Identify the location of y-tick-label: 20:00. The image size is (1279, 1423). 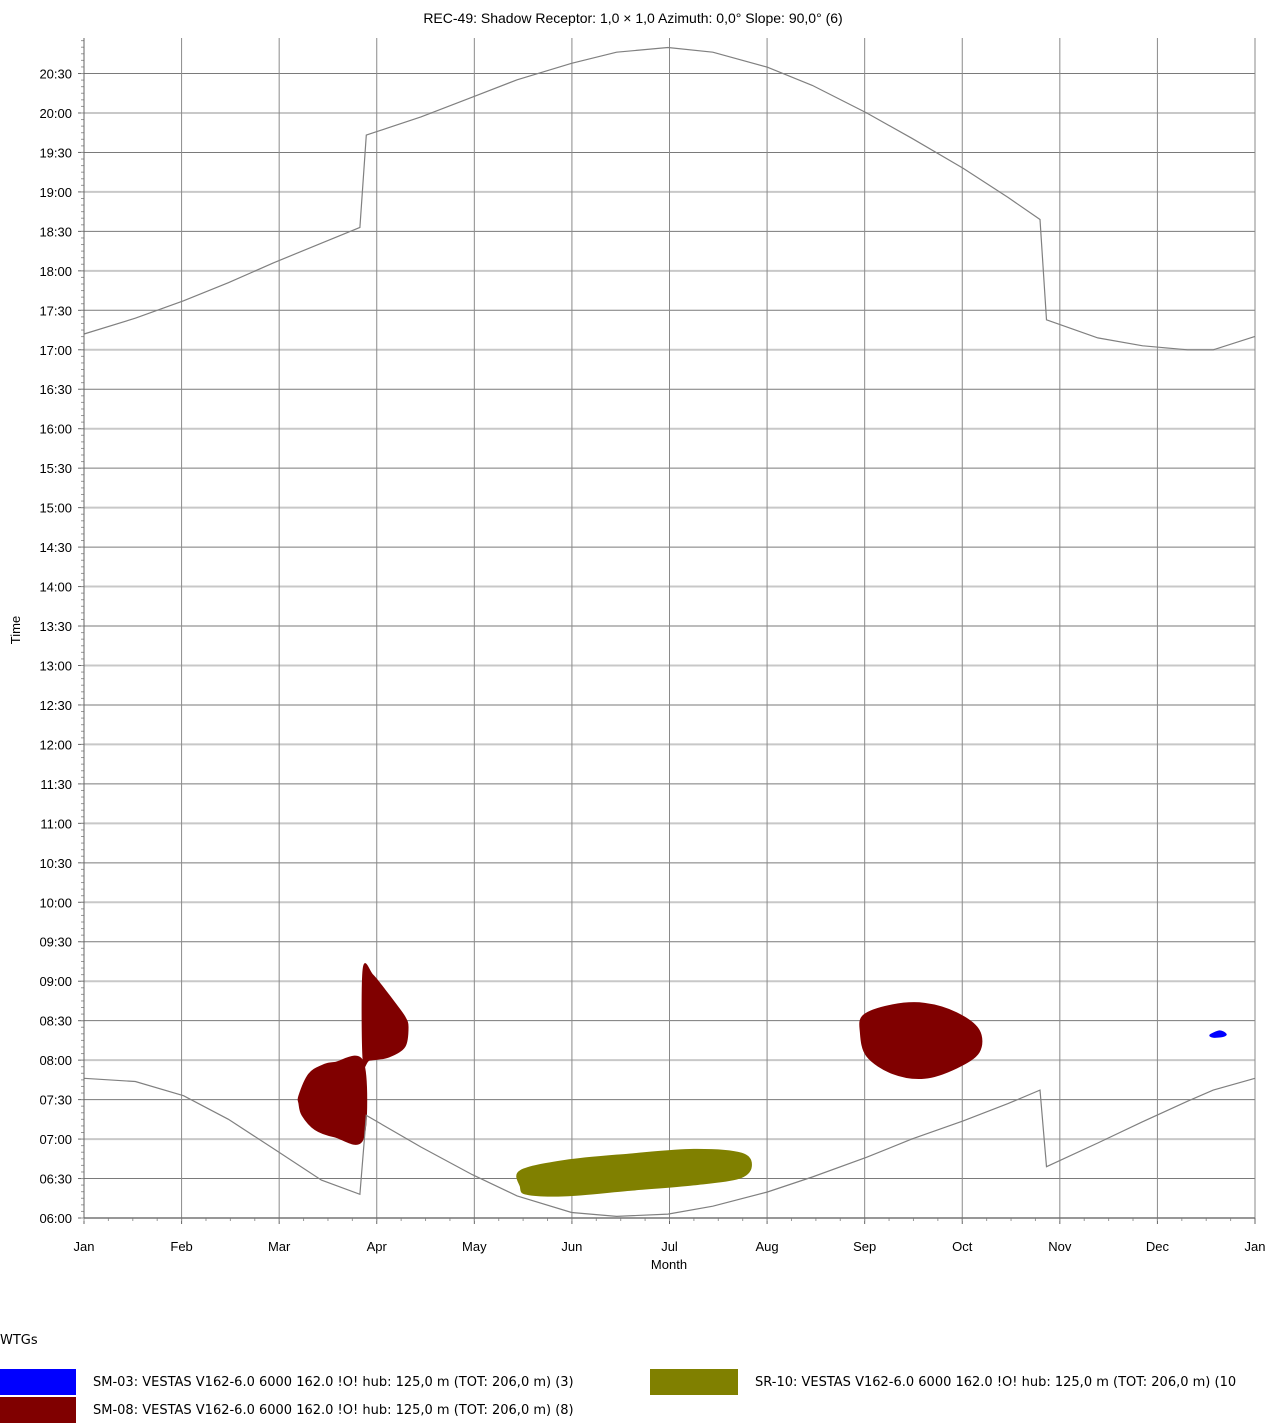
(55, 113).